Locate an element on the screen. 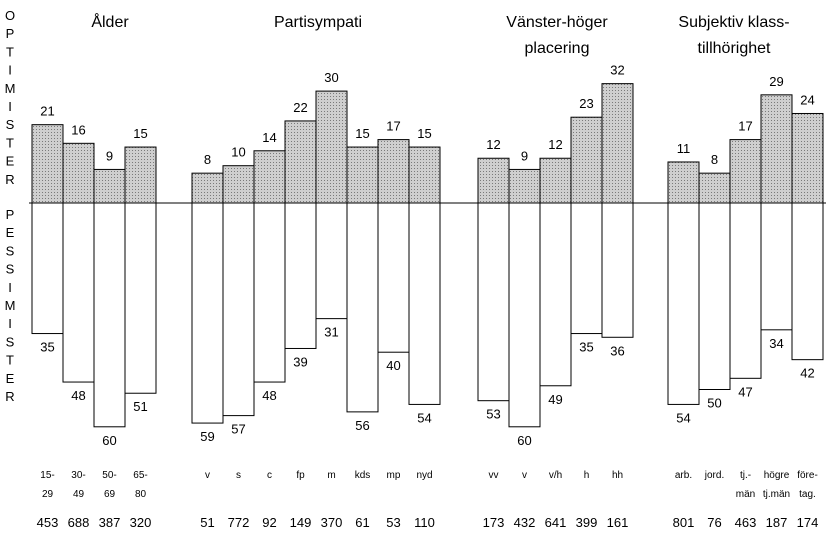 Image resolution: width=826 pixels, height=535 pixels. category-label: 50- is located at coordinates (109, 475).